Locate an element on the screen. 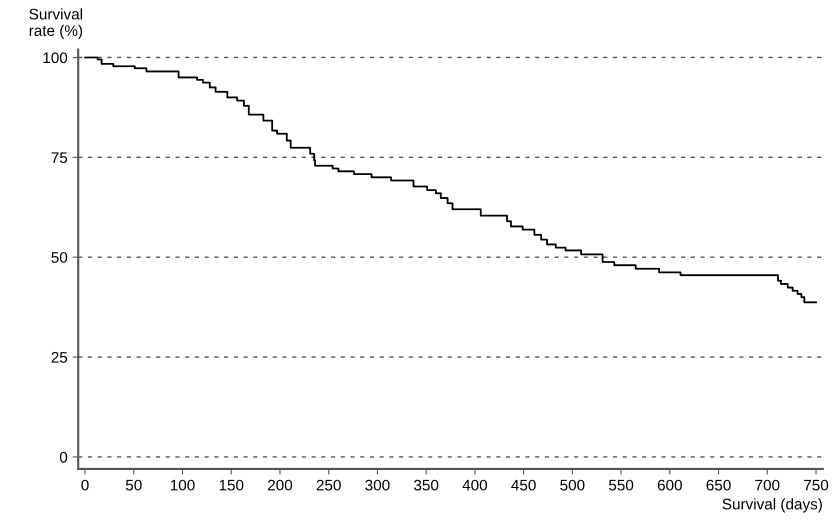 The height and width of the screenshot is (521, 832). x-tick-label: 300 is located at coordinates (377, 485).